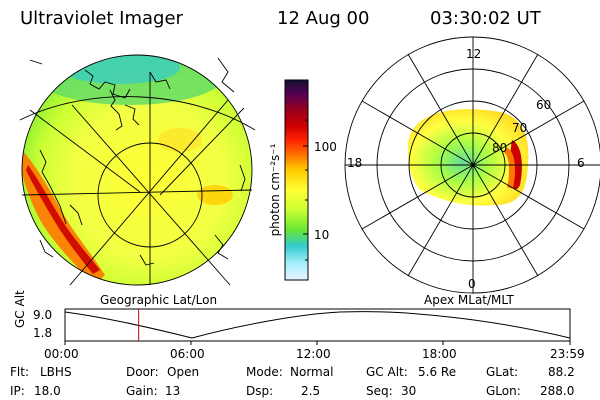 The height and width of the screenshot is (400, 600). What do you see at coordinates (437, 372) in the screenshot?
I see `gcalt-value: 5.6 Re` at bounding box center [437, 372].